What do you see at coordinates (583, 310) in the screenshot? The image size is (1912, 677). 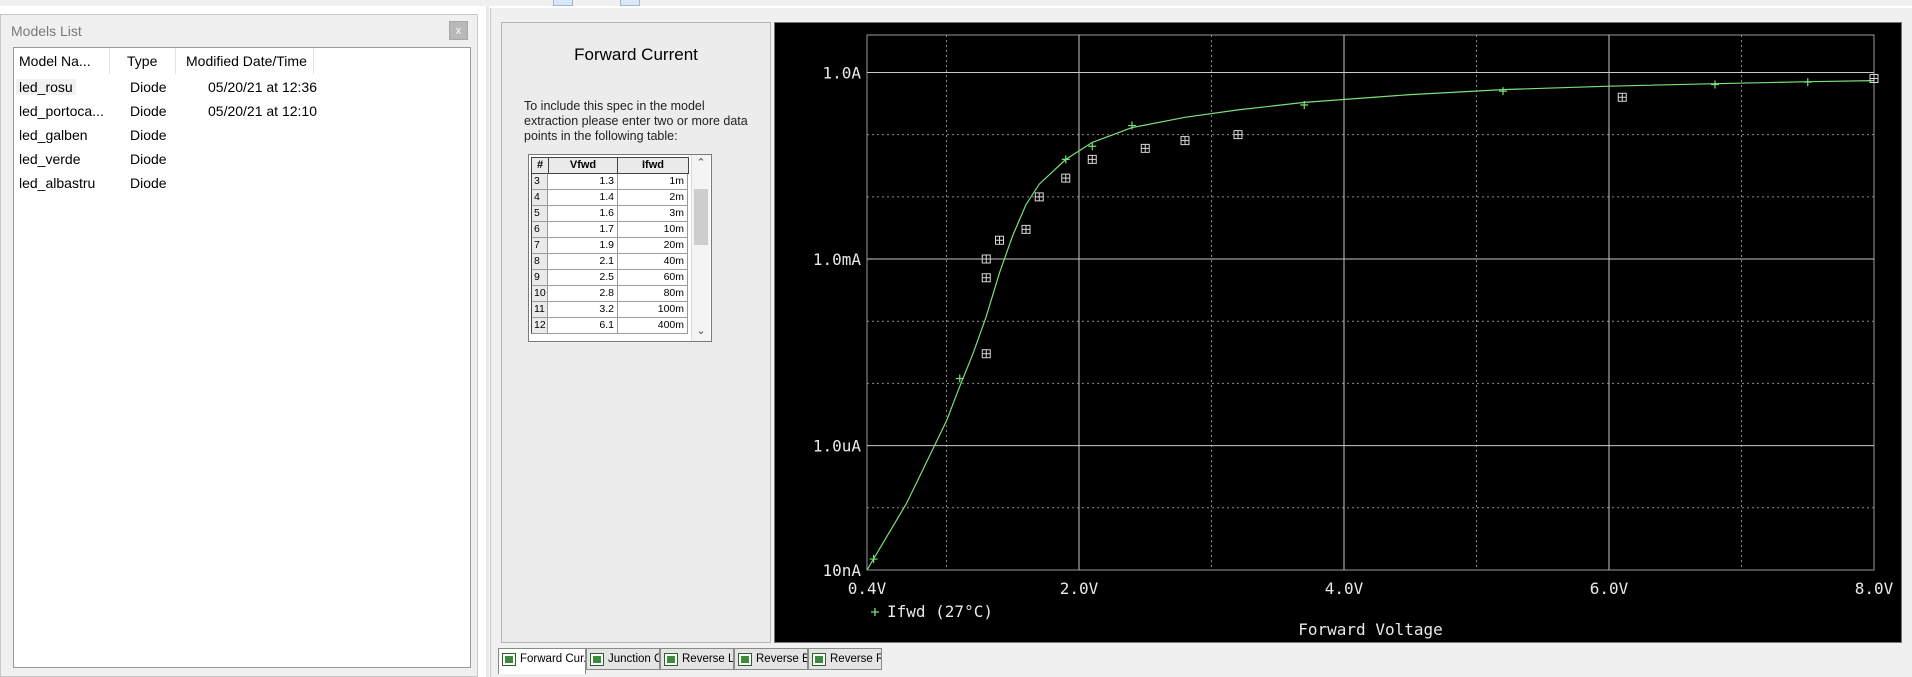 I see `vfwd-cell: 3.2` at bounding box center [583, 310].